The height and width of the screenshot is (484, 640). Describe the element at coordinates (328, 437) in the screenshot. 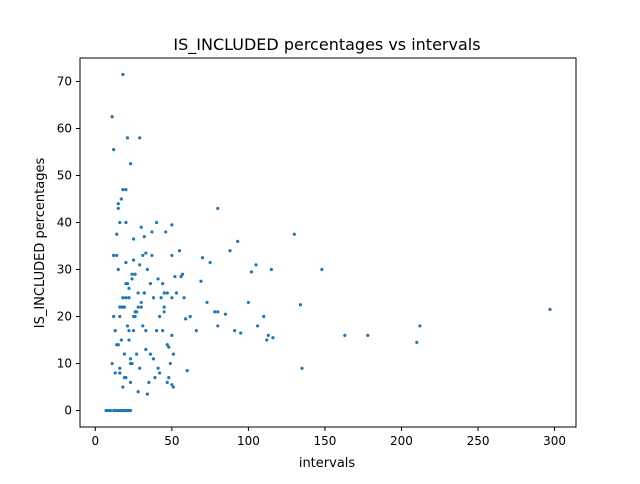

I see `x-axis: 0 50 100 150 200 250 300` at that location.